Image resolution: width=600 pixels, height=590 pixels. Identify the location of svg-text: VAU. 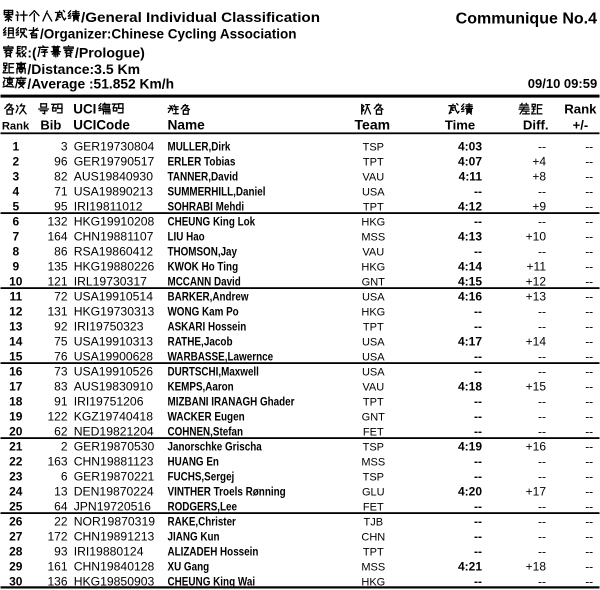
(373, 177).